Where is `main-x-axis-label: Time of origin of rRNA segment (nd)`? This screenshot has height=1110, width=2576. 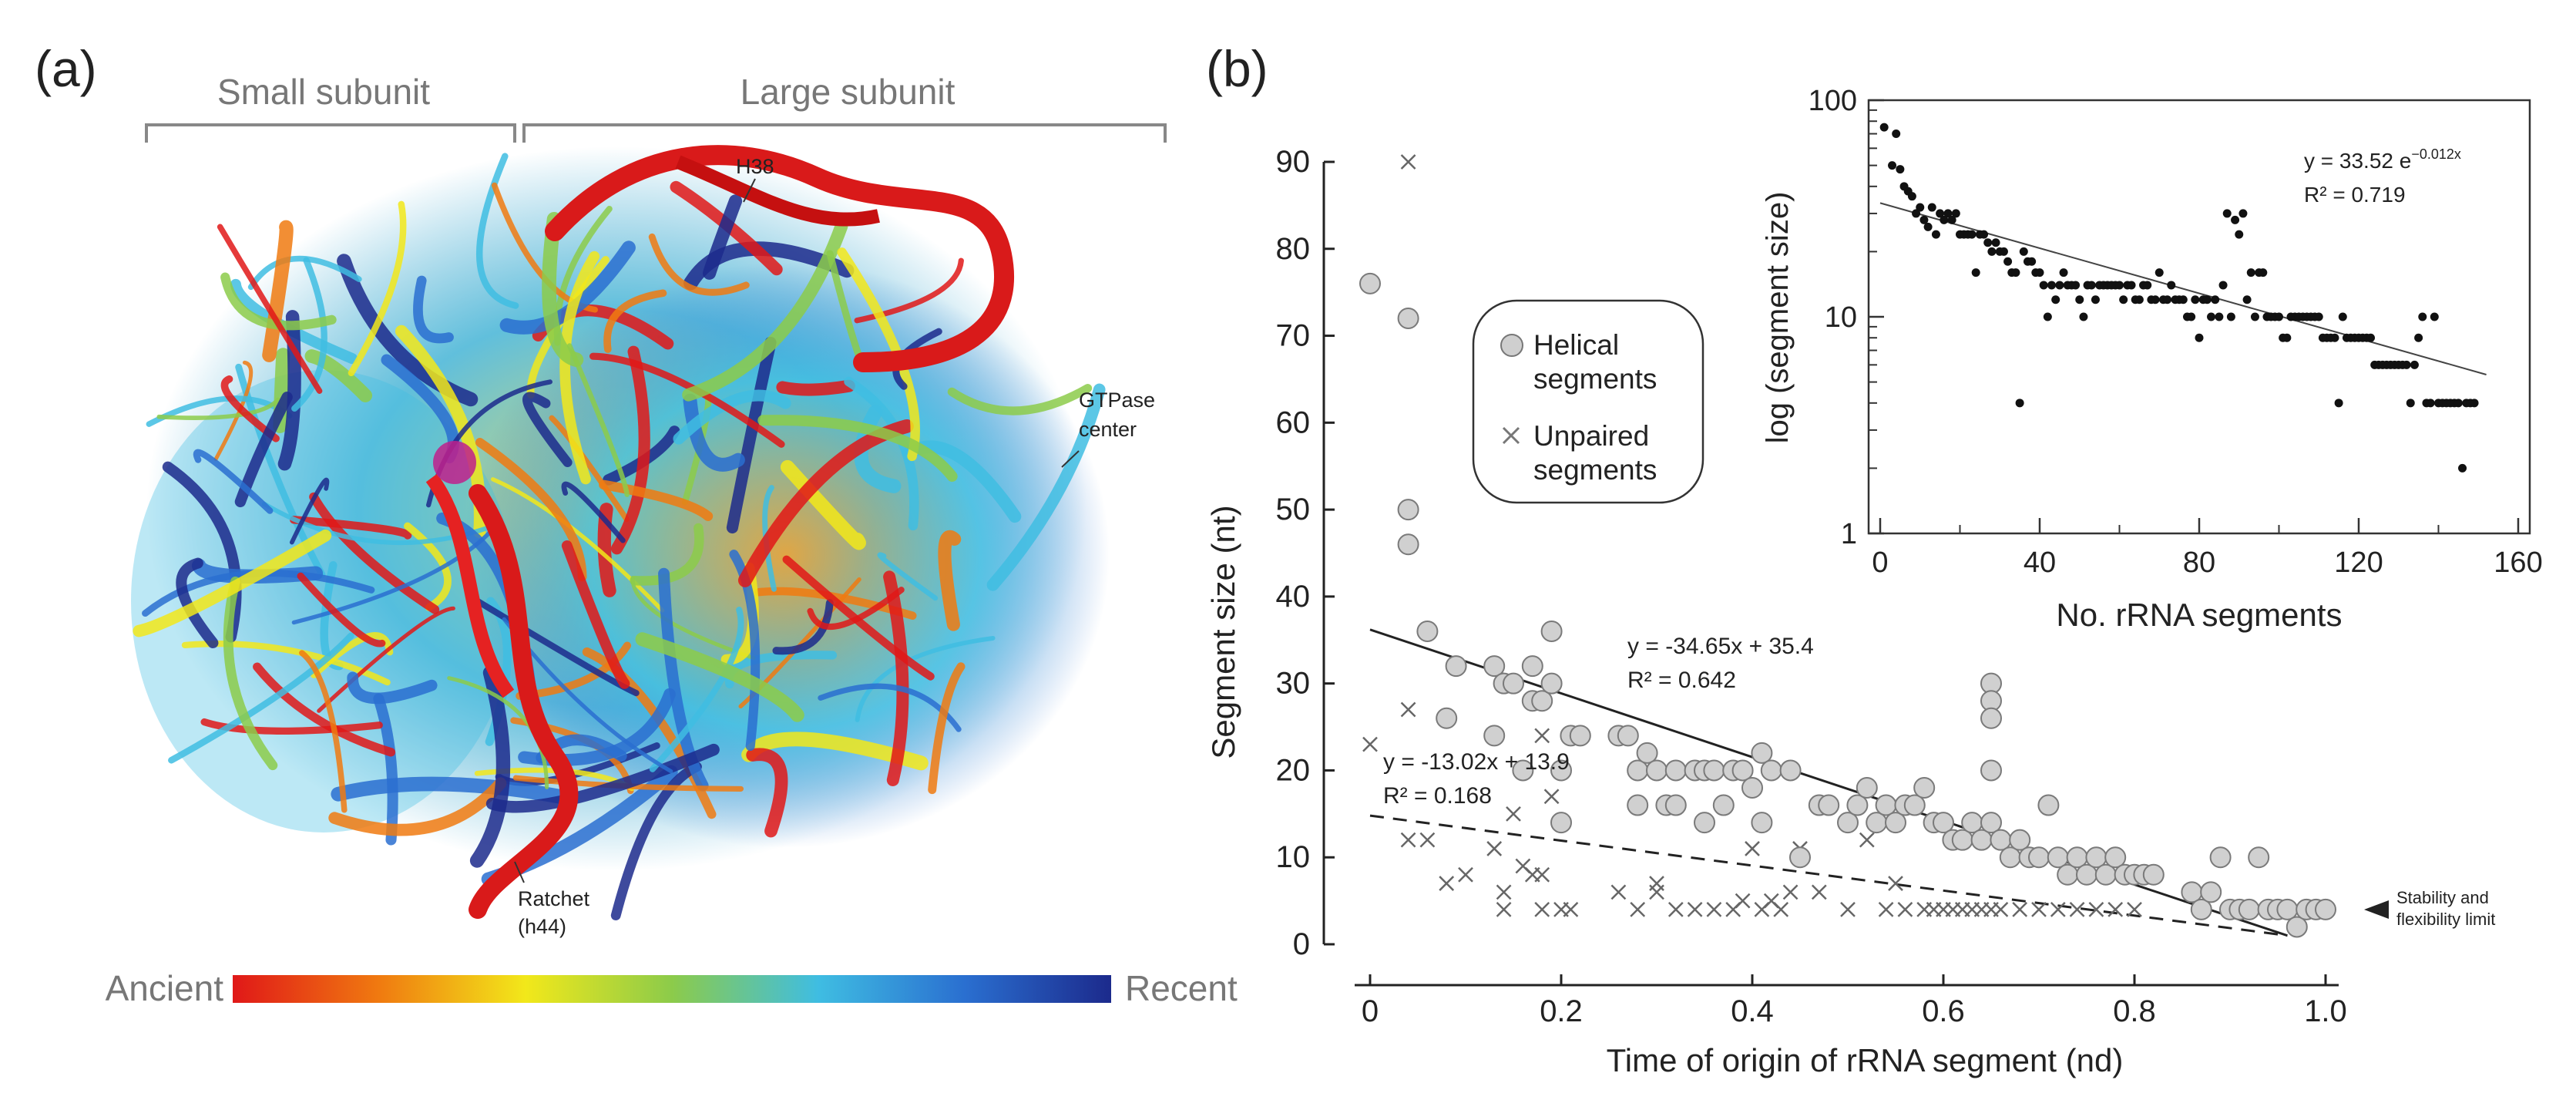
main-x-axis-label: Time of origin of rRNA segment (nd) is located at coordinates (1865, 1060).